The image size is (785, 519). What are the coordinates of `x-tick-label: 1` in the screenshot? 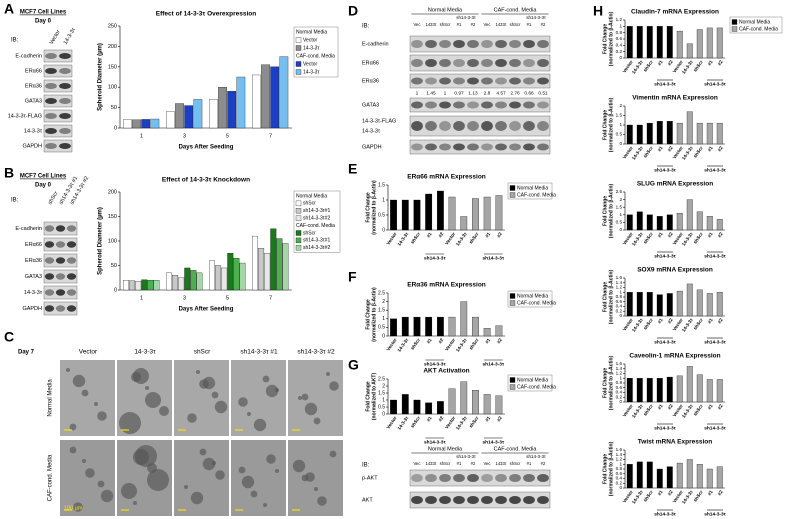 It's located at (141, 298).